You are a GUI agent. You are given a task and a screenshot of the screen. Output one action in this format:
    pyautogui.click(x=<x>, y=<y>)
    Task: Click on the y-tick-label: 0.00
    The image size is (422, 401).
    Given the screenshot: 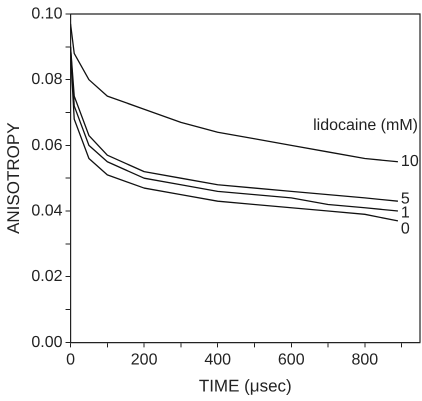 What is the action you would take?
    pyautogui.click(x=47, y=342)
    